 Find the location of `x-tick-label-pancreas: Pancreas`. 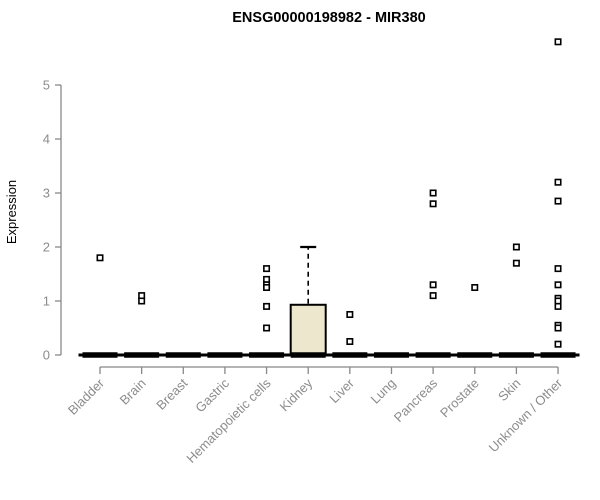

x-tick-label-pancreas: Pancreas is located at coordinates (416, 400).